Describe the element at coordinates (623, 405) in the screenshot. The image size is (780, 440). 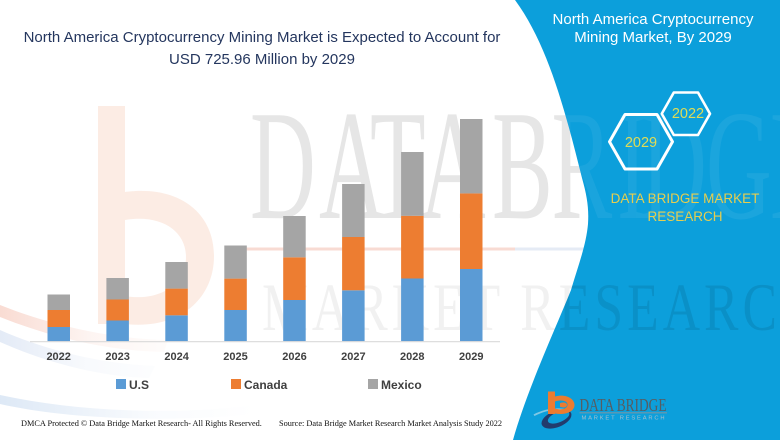
I see `svg-text: DATA BRIDGE` at that location.